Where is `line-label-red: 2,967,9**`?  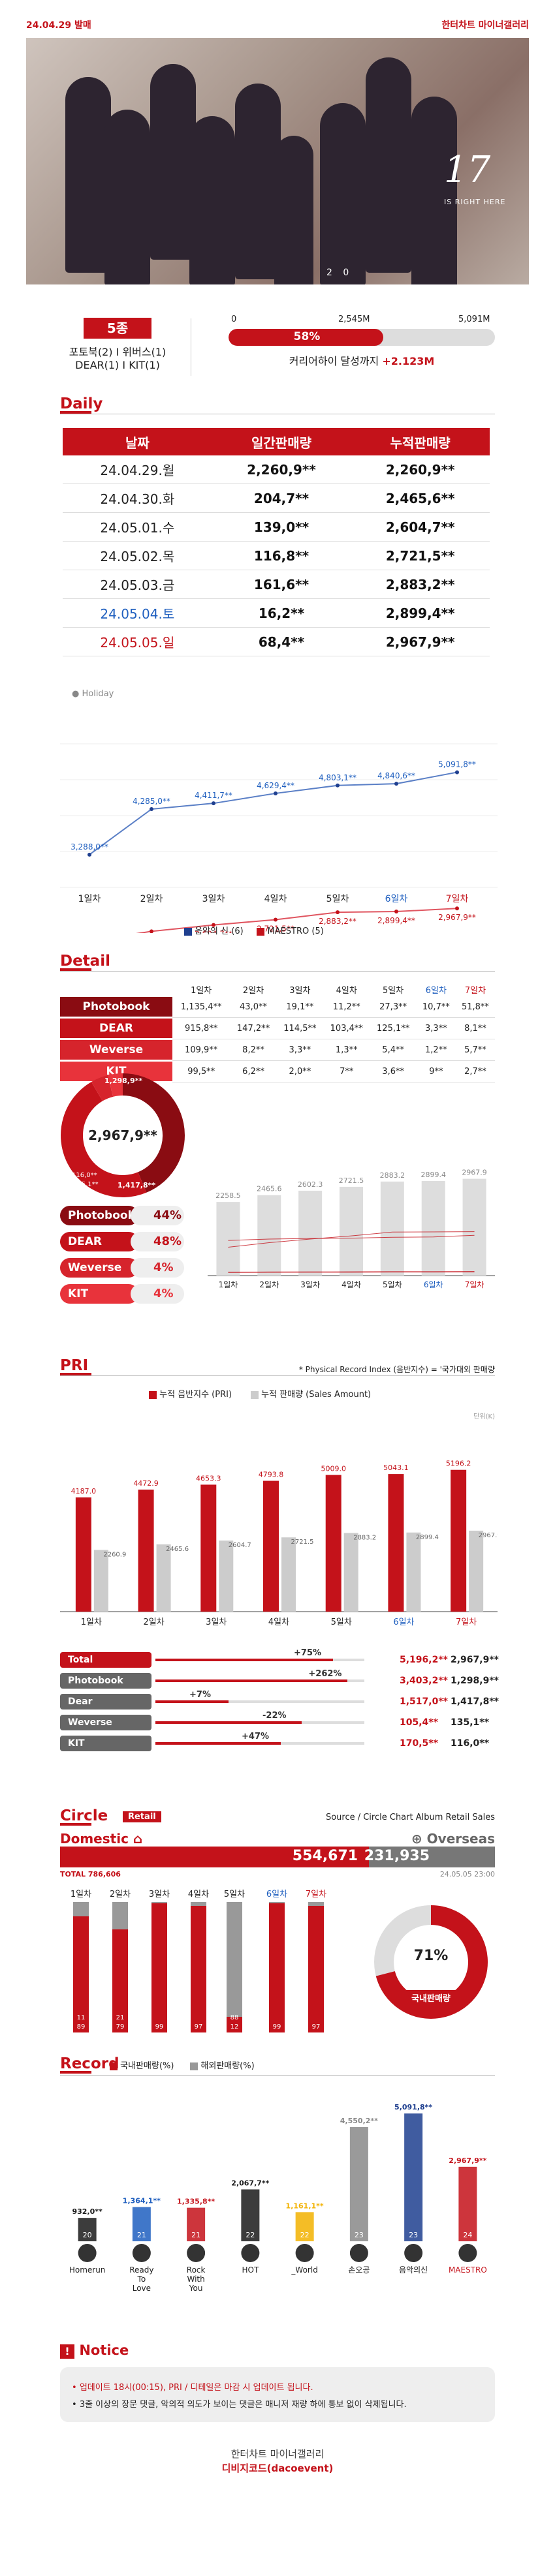 line-label-red: 2,967,9** is located at coordinates (457, 917).